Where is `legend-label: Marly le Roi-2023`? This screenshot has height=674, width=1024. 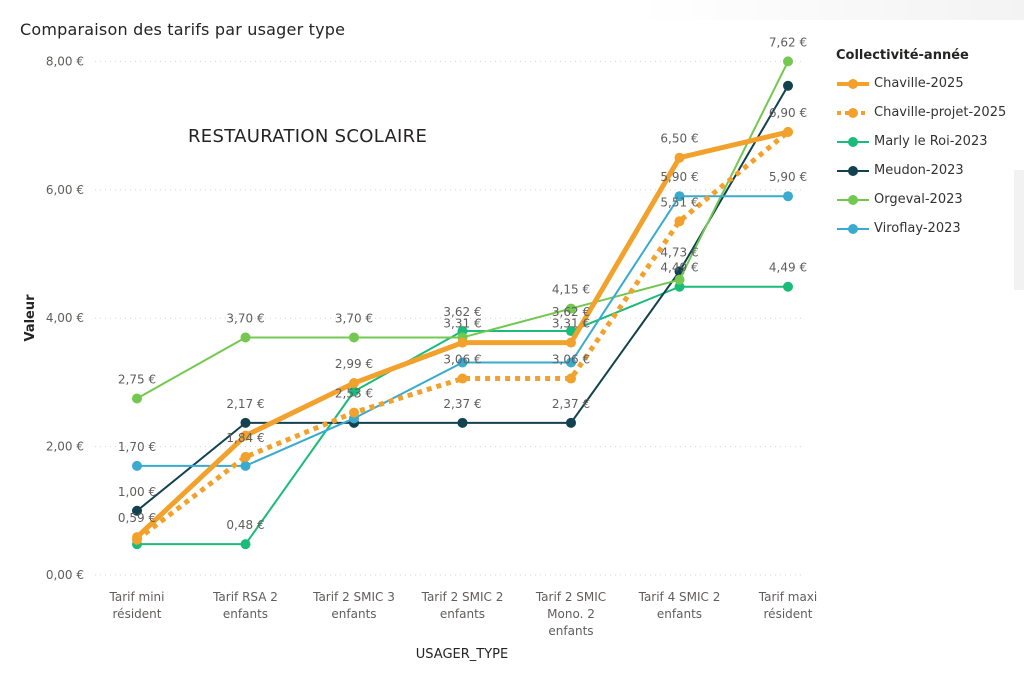 legend-label: Marly le Roi-2023 is located at coordinates (931, 141).